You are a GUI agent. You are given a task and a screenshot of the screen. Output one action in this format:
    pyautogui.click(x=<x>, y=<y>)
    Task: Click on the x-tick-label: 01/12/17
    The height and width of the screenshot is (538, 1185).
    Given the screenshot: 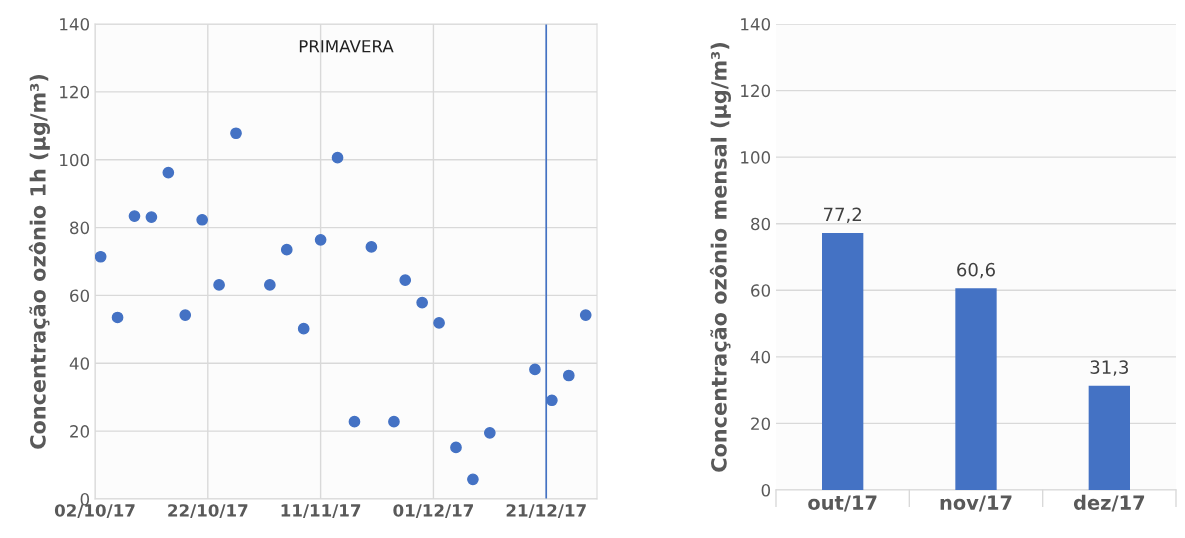 What is the action you would take?
    pyautogui.click(x=433, y=511)
    